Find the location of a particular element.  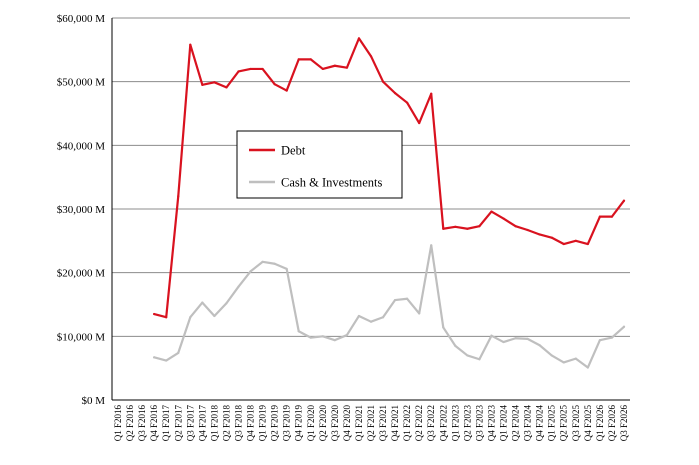

y-tick-label: $50,000 M is located at coordinates (81, 83).